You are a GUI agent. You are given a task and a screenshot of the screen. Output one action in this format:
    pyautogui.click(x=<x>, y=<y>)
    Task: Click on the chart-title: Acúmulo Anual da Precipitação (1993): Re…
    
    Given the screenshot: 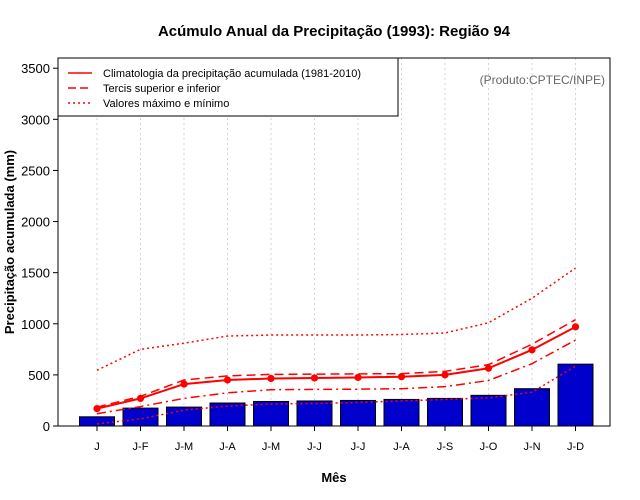 What is the action you would take?
    pyautogui.click(x=334, y=31)
    